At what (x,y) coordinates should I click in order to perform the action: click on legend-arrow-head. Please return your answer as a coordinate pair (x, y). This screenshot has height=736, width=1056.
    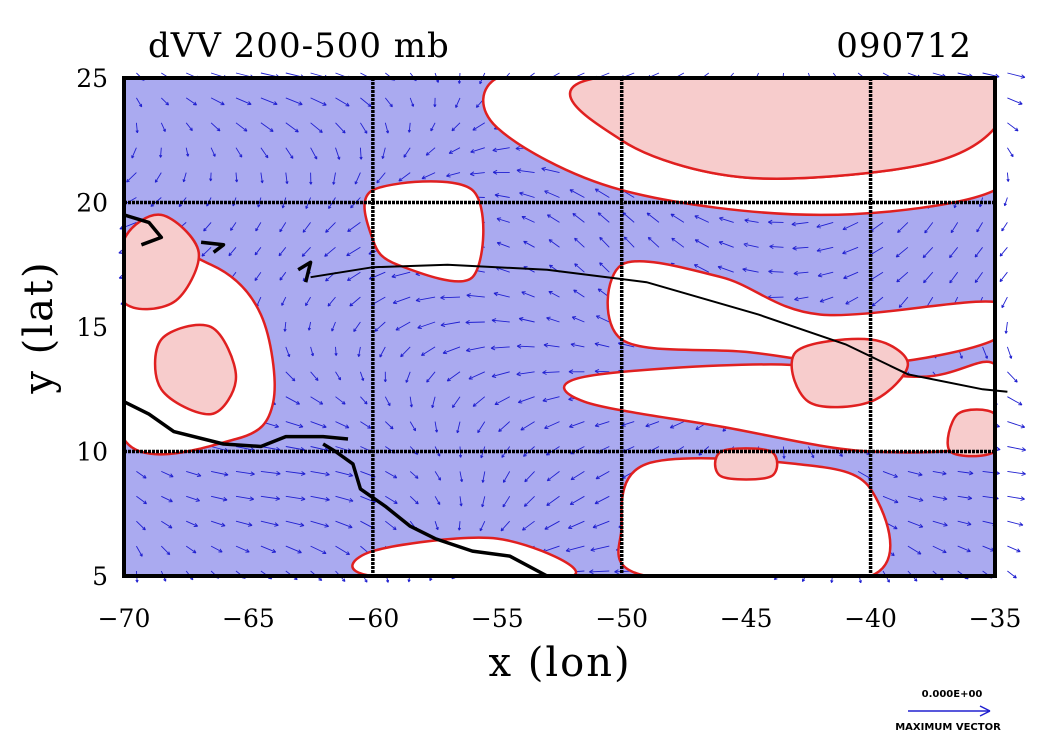
    Looking at the image, I should click on (985, 711).